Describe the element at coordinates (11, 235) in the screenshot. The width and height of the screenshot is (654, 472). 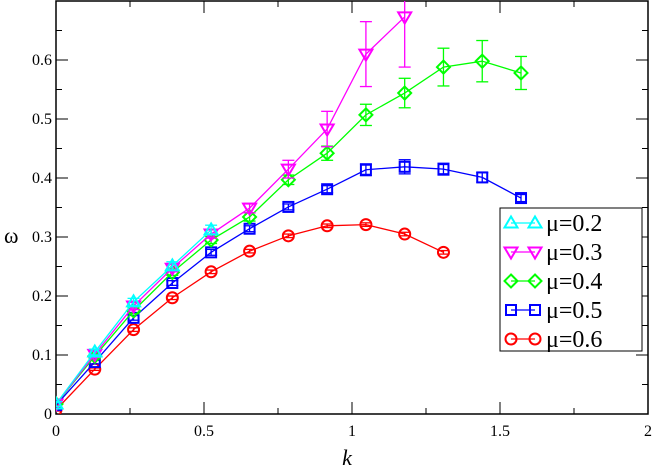
I see `y-axis-title: ω` at that location.